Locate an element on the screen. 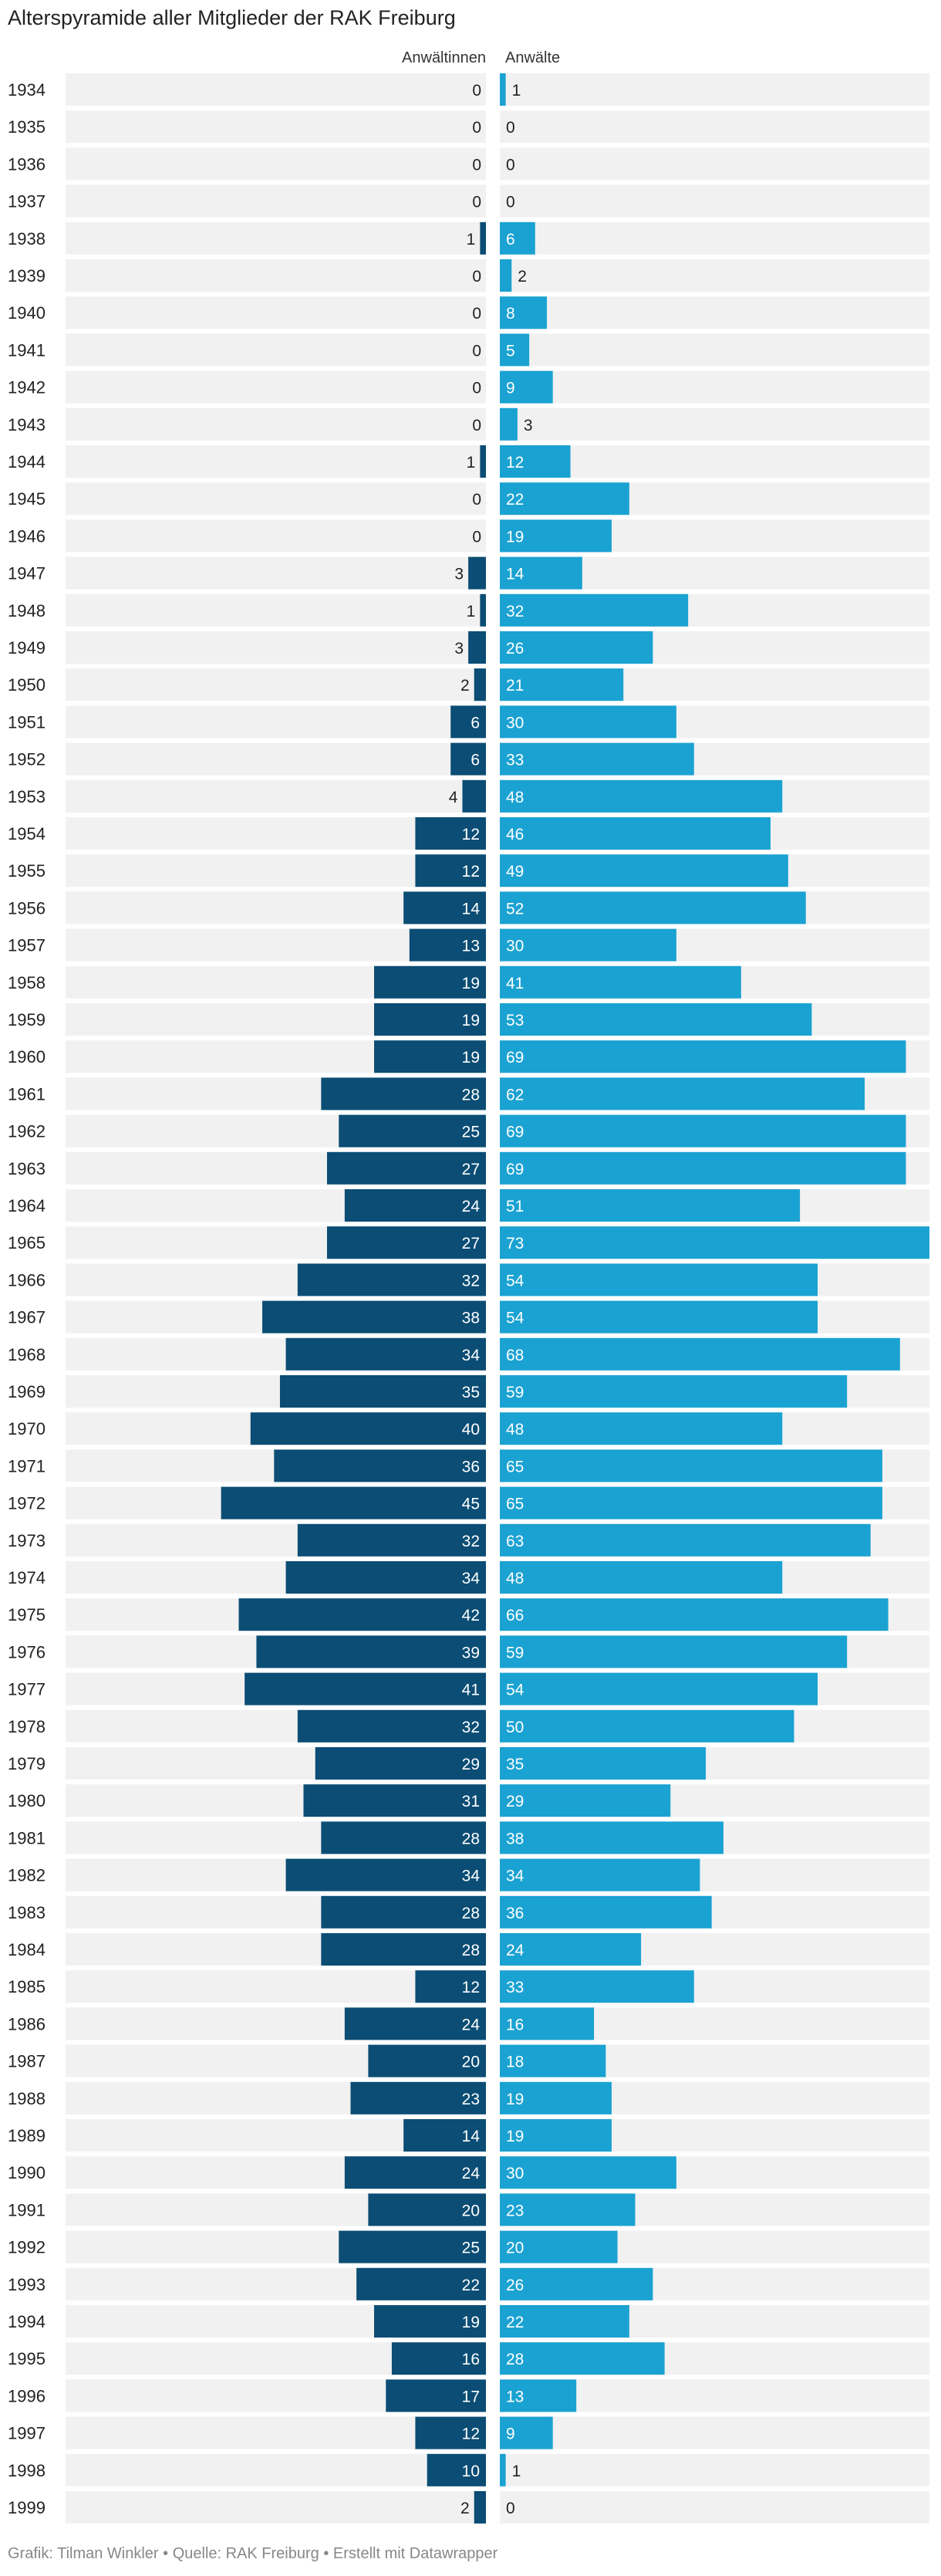 The width and height of the screenshot is (941, 2576). value-label-men: 20 is located at coordinates (515, 2248).